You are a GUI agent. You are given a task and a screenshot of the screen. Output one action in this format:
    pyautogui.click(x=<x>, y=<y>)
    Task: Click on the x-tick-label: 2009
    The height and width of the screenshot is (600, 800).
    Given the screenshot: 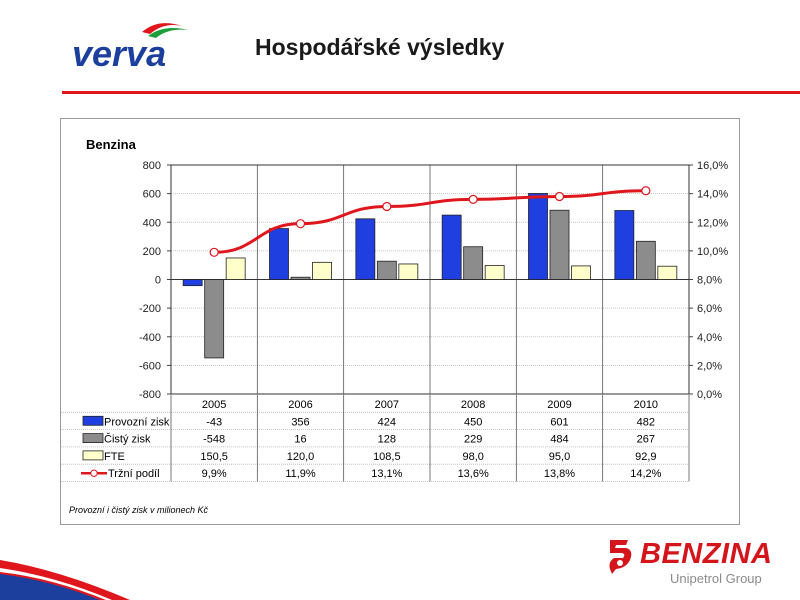 What is the action you would take?
    pyautogui.click(x=559, y=405)
    